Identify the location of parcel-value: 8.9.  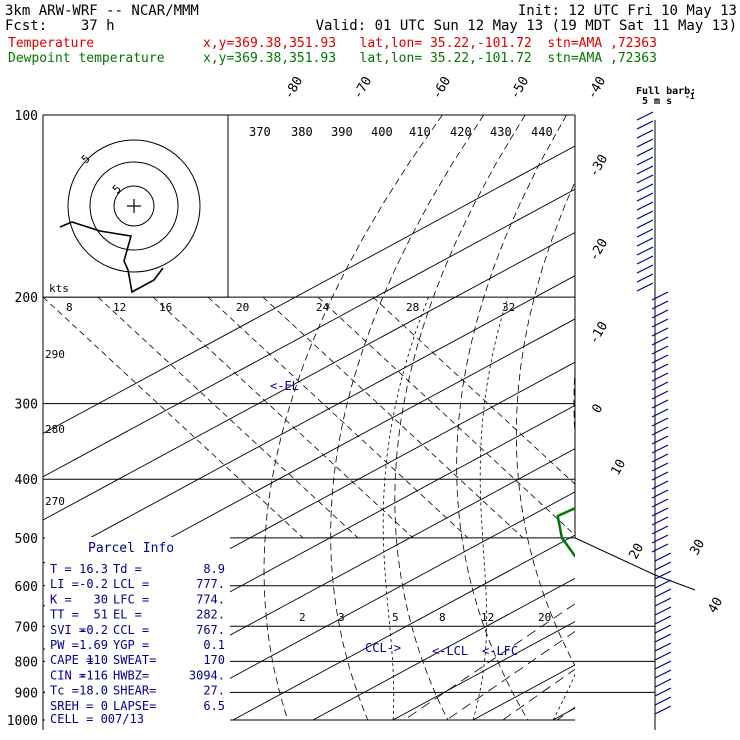
(214, 569).